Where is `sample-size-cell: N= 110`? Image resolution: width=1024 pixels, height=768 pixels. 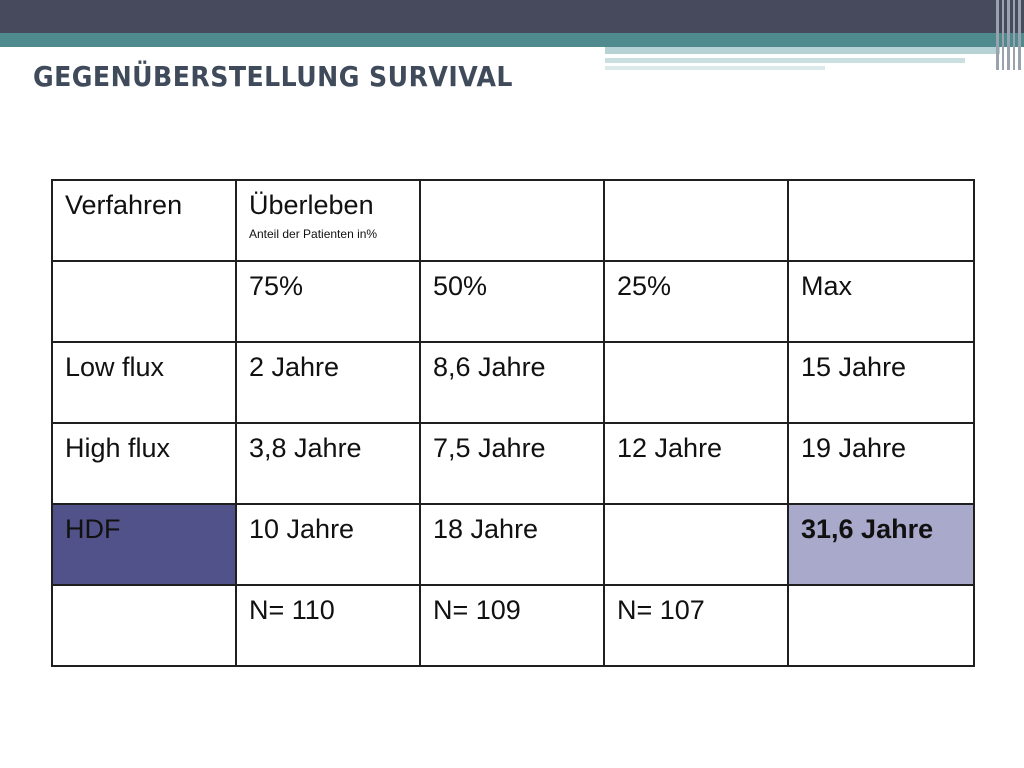
sample-size-cell: N= 110 is located at coordinates (328, 625).